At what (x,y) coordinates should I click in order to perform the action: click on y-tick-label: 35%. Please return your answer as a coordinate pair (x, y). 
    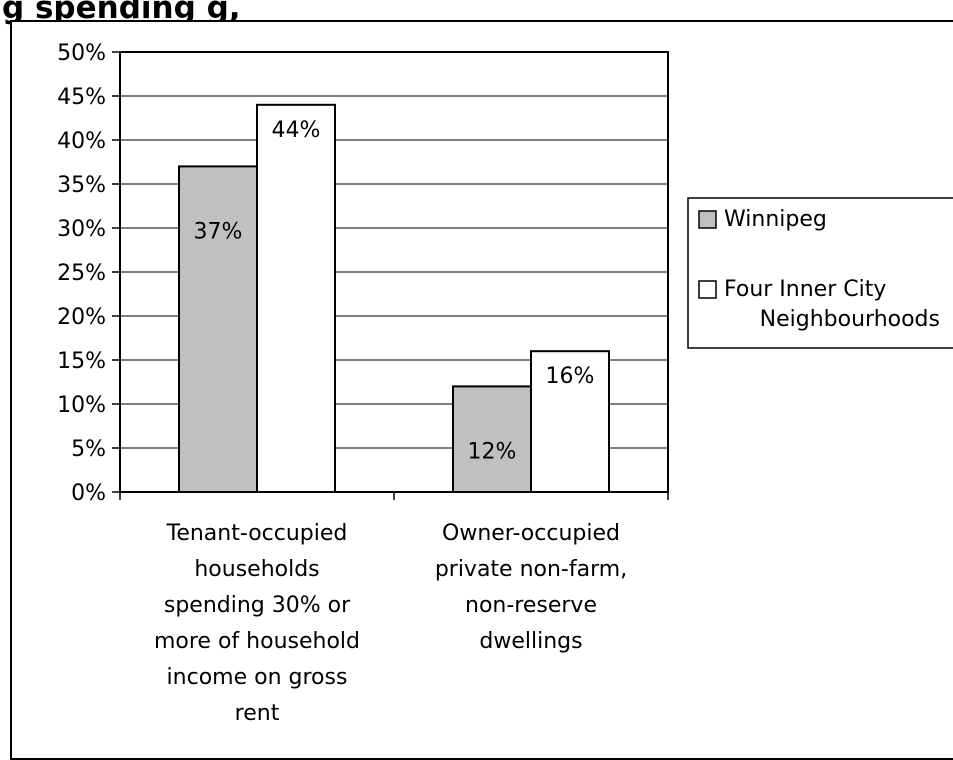
    Looking at the image, I should click on (81, 185).